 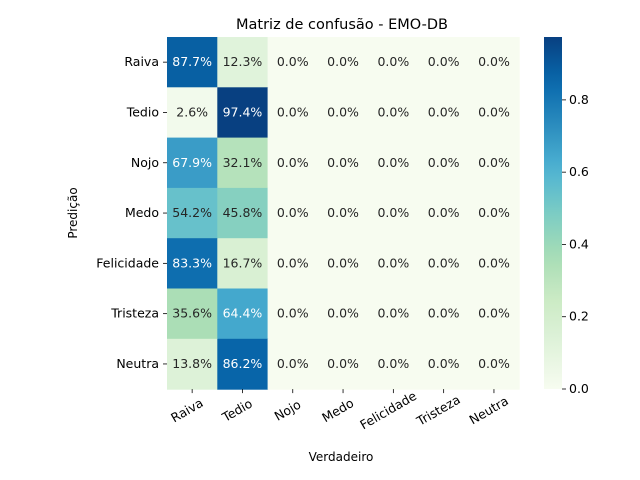 I want to click on y-tick-label: Medo, so click(x=142, y=212).